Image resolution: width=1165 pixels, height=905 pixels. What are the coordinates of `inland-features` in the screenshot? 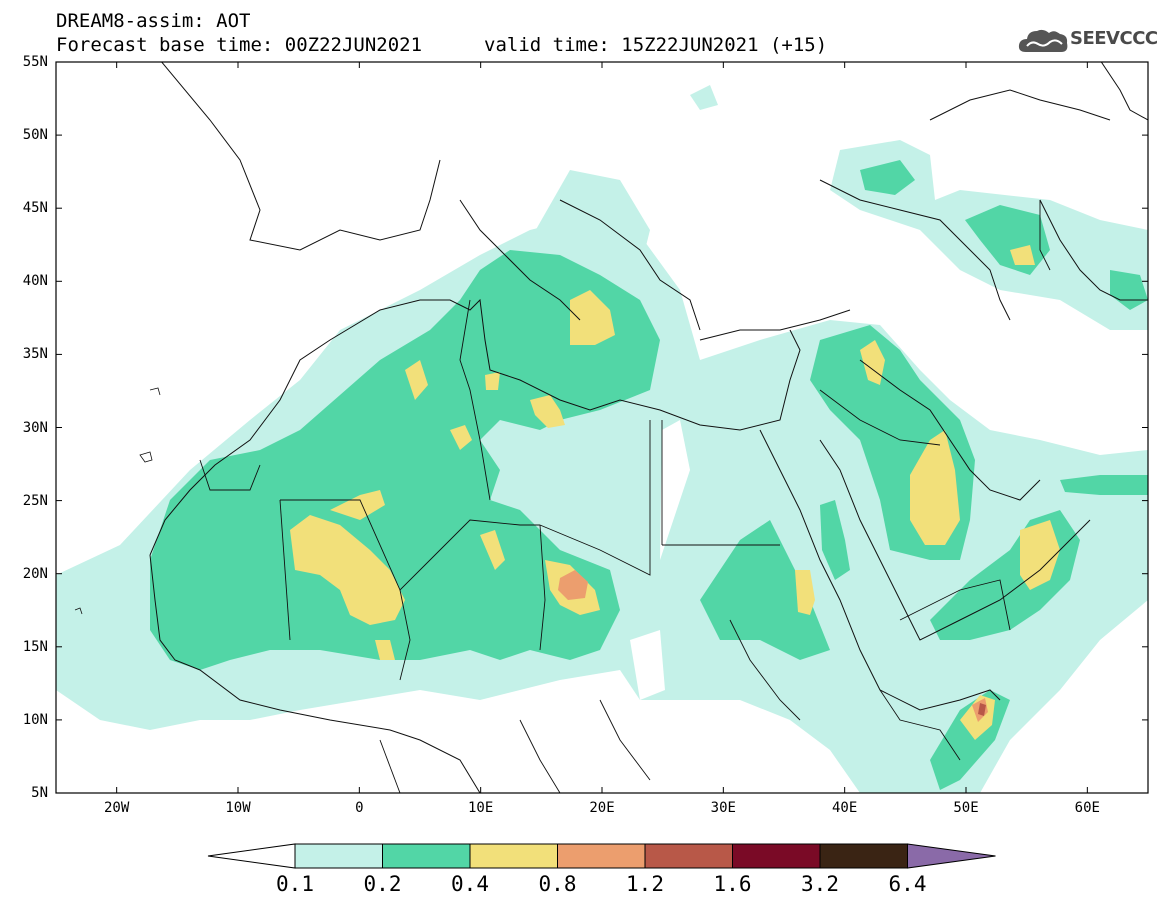 It's located at (117, 501).